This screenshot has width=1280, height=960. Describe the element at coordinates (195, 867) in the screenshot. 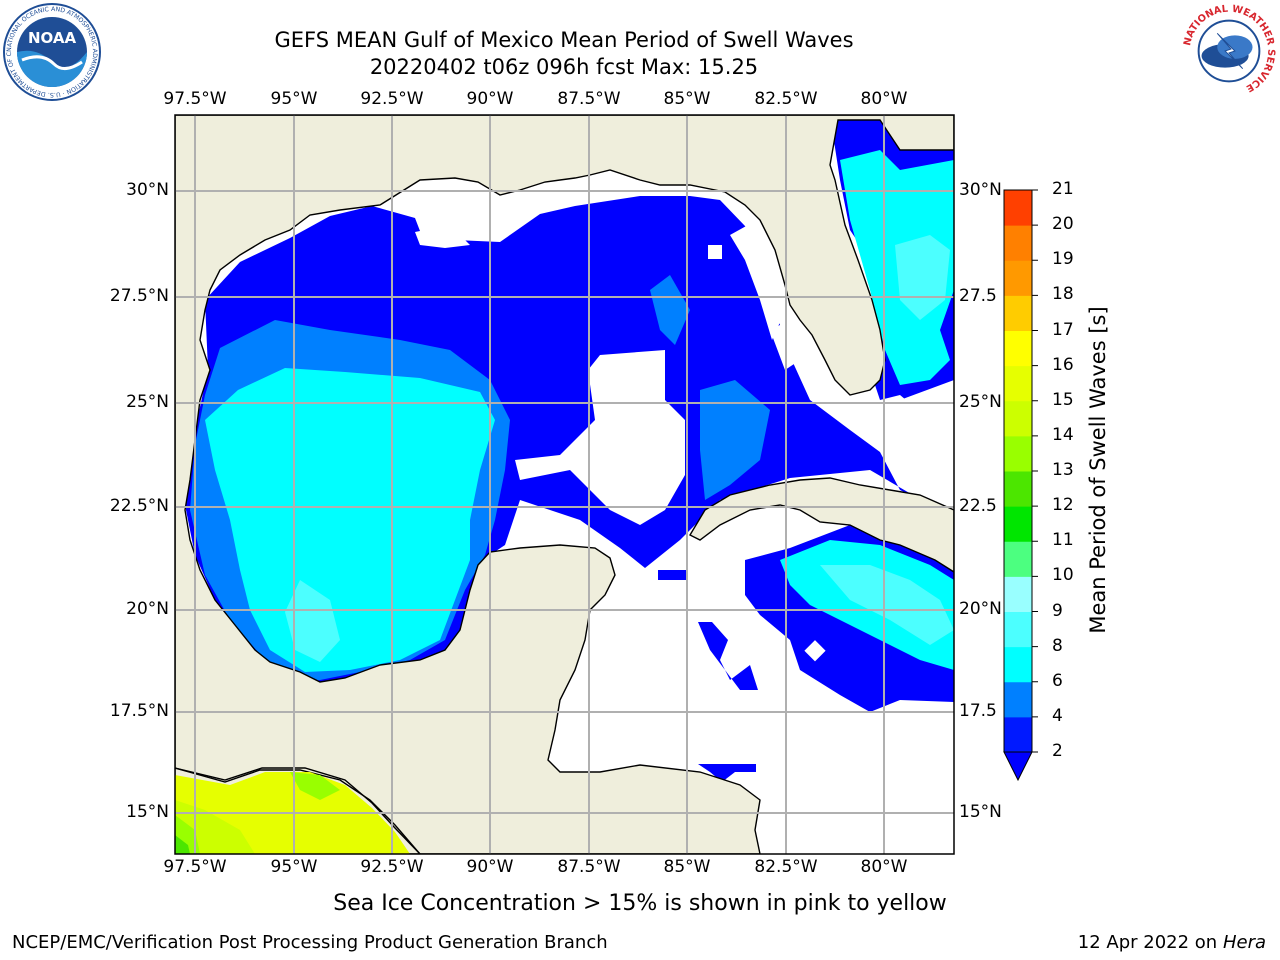

I see `lon-tick-bottom: 97.5°W` at that location.